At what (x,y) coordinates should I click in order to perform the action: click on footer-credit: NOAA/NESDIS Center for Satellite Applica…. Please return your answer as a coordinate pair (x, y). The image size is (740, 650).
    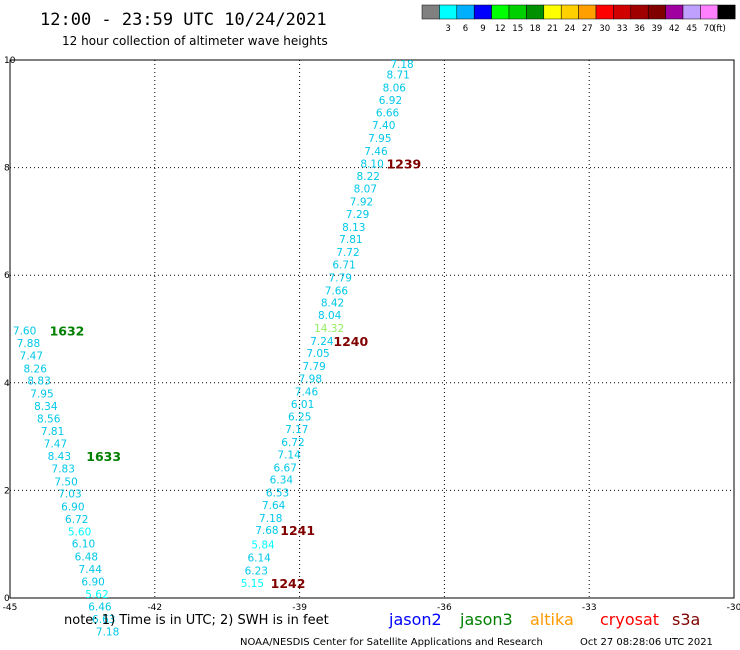
    Looking at the image, I should click on (391, 642).